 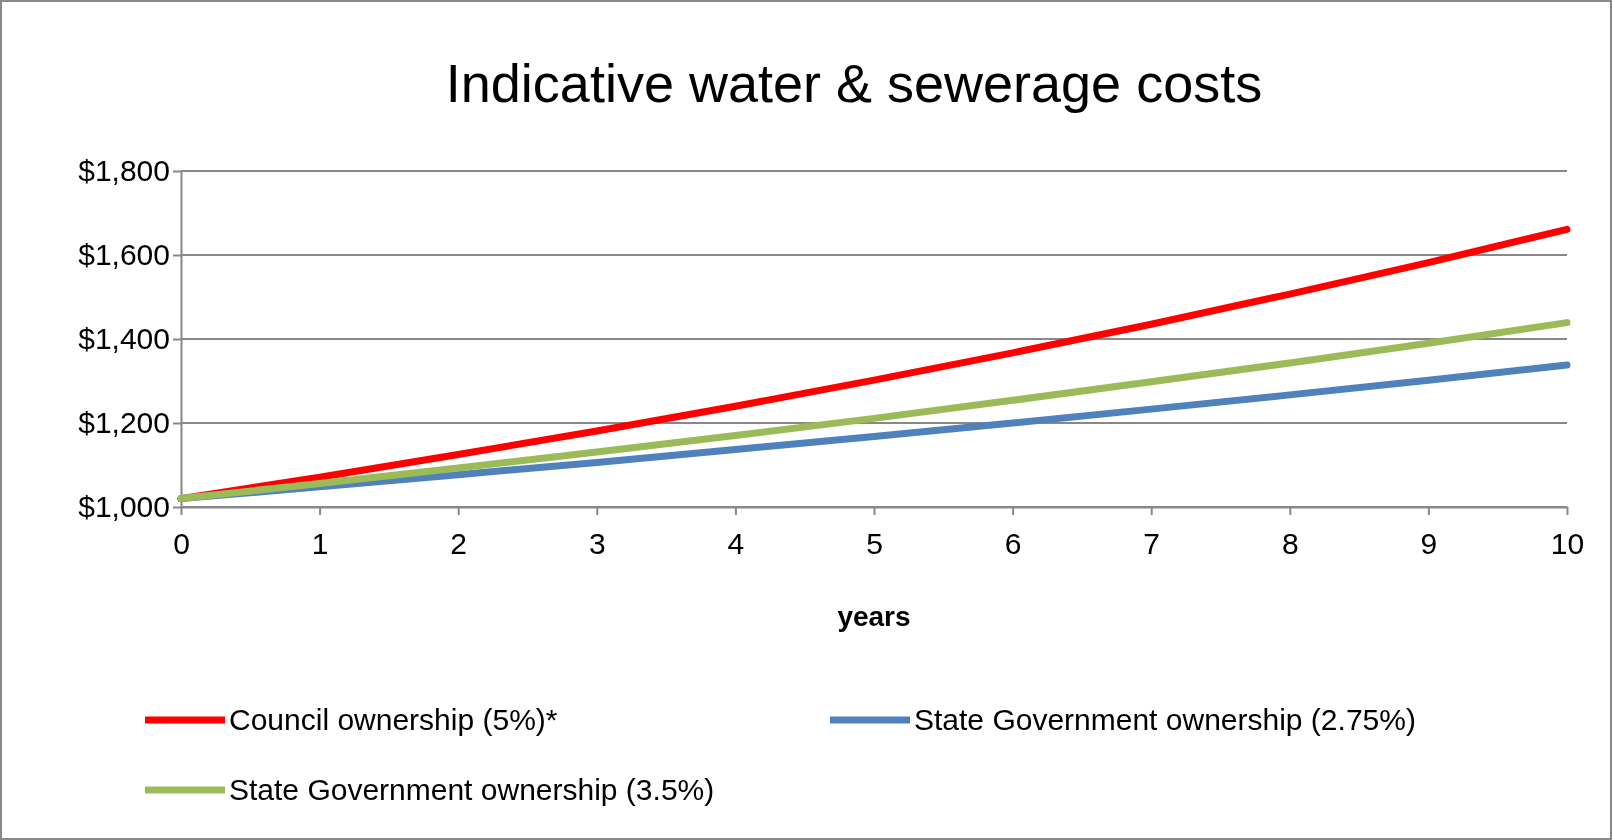 What do you see at coordinates (472, 789) in the screenshot?
I see `legend-label: State Government ownership (3.5%)` at bounding box center [472, 789].